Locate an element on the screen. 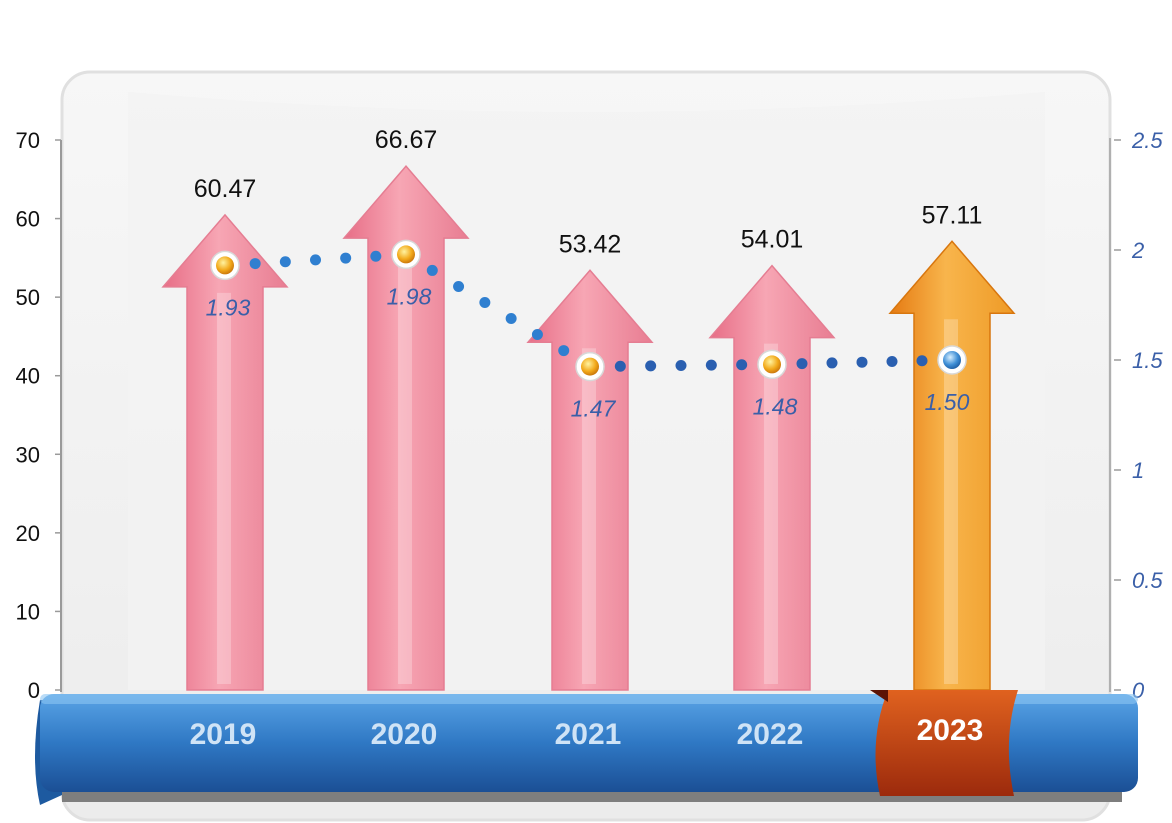  left-tick-label: 30 is located at coordinates (28, 454).